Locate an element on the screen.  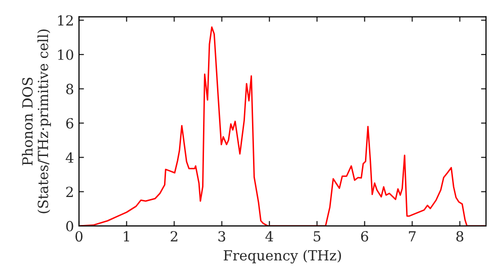
y-tick-label: 0 is located at coordinates (70, 226).